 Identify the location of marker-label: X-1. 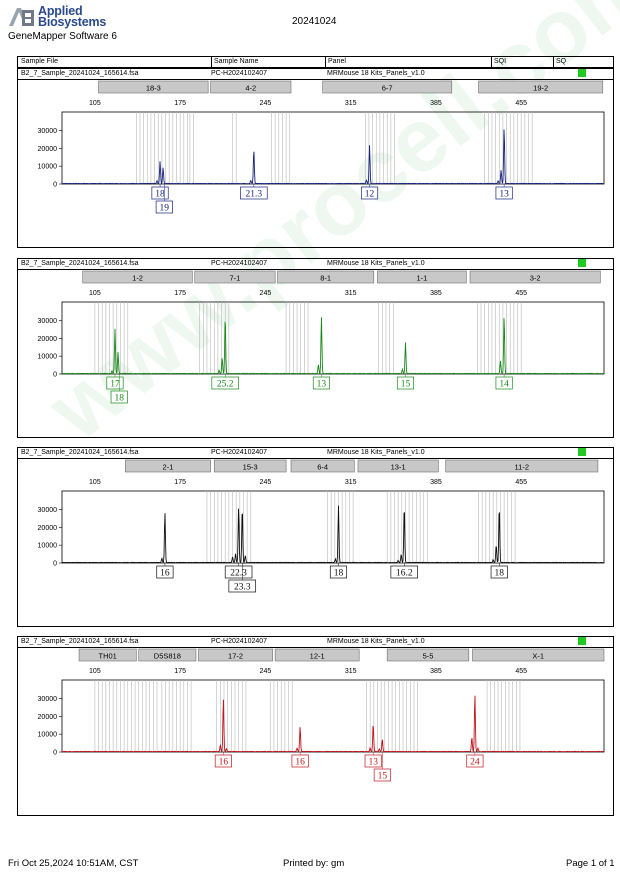
(538, 656).